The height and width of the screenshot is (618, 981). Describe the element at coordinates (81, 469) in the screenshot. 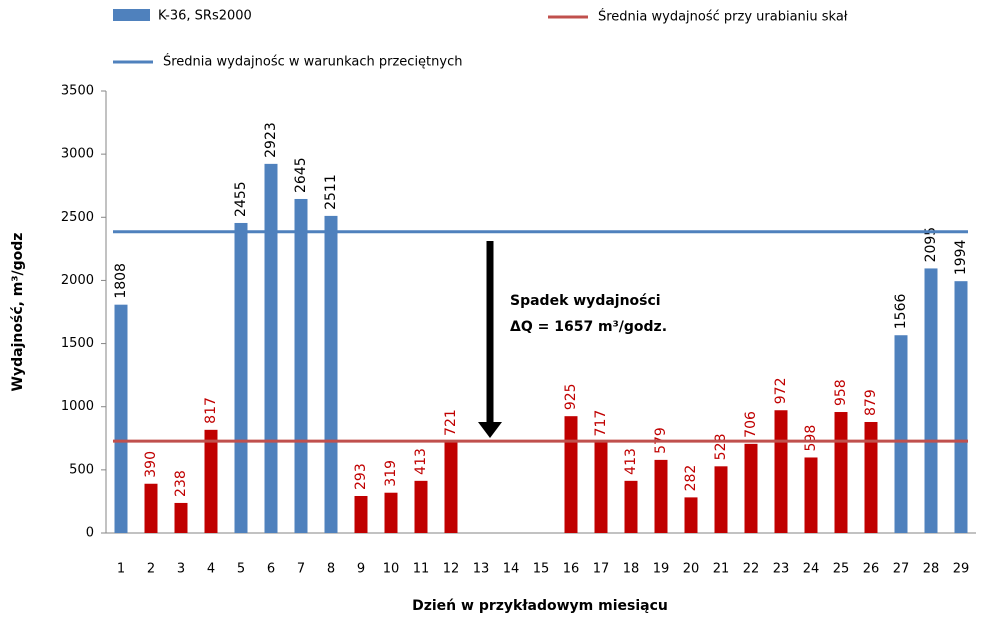

I see `y-tick-label: 500` at that location.